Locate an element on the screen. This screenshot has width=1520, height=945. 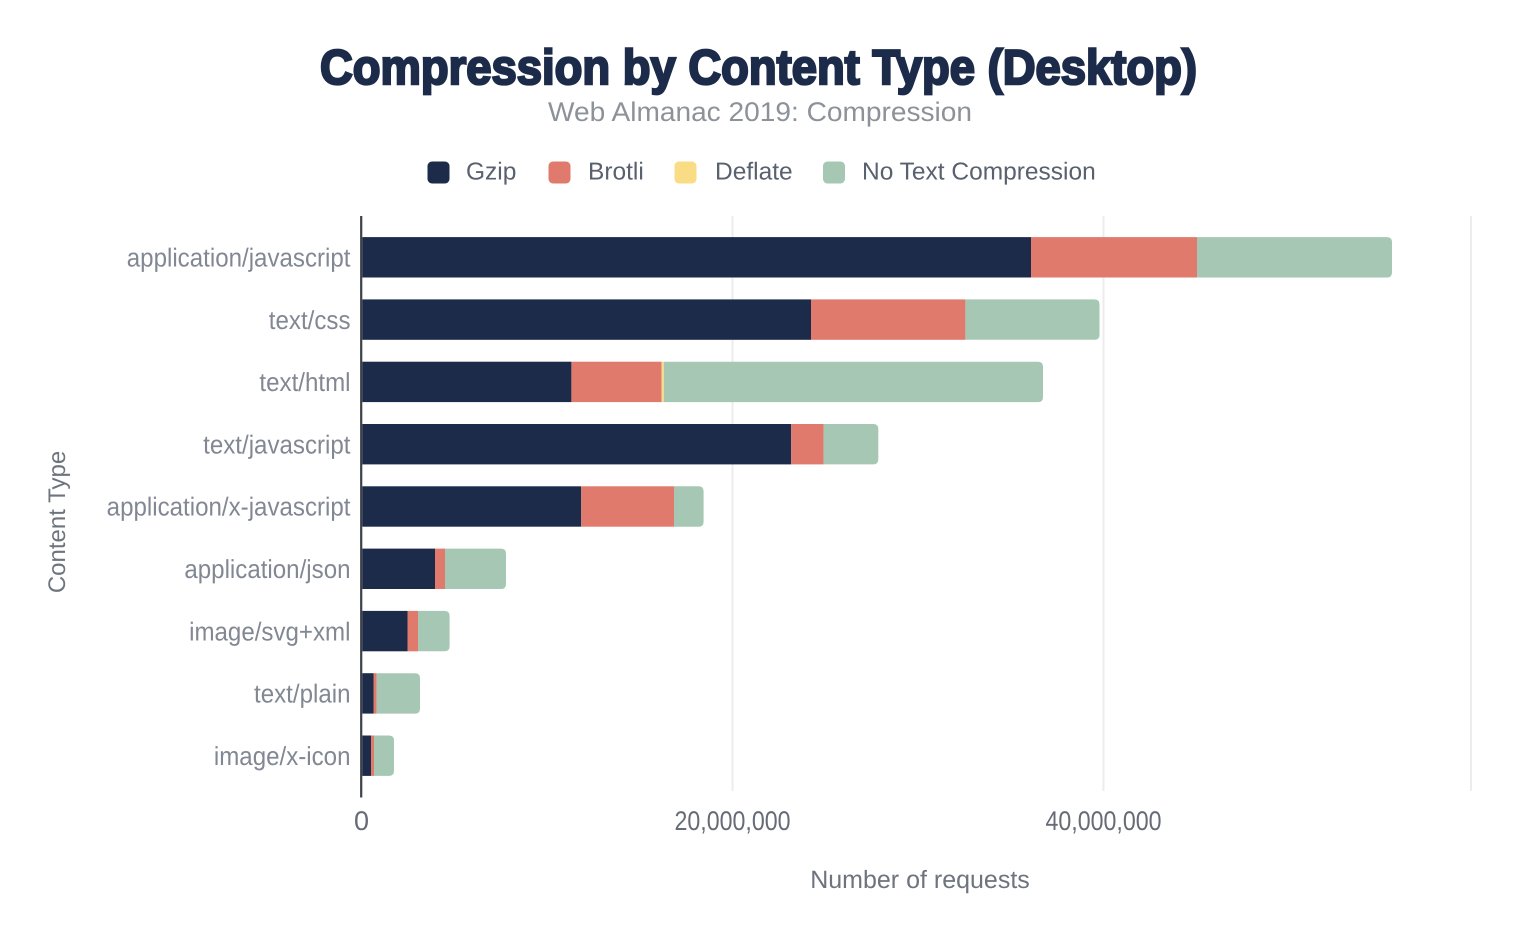
svg-text: image/svg+xml is located at coordinates (269, 631).